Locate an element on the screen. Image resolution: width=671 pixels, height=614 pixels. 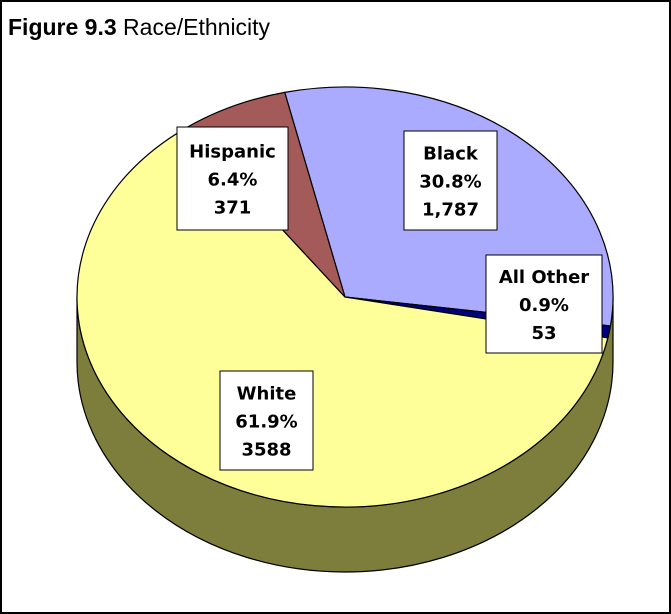
figure-title: Figure 9.3 Race/Ethnicity is located at coordinates (139, 27).